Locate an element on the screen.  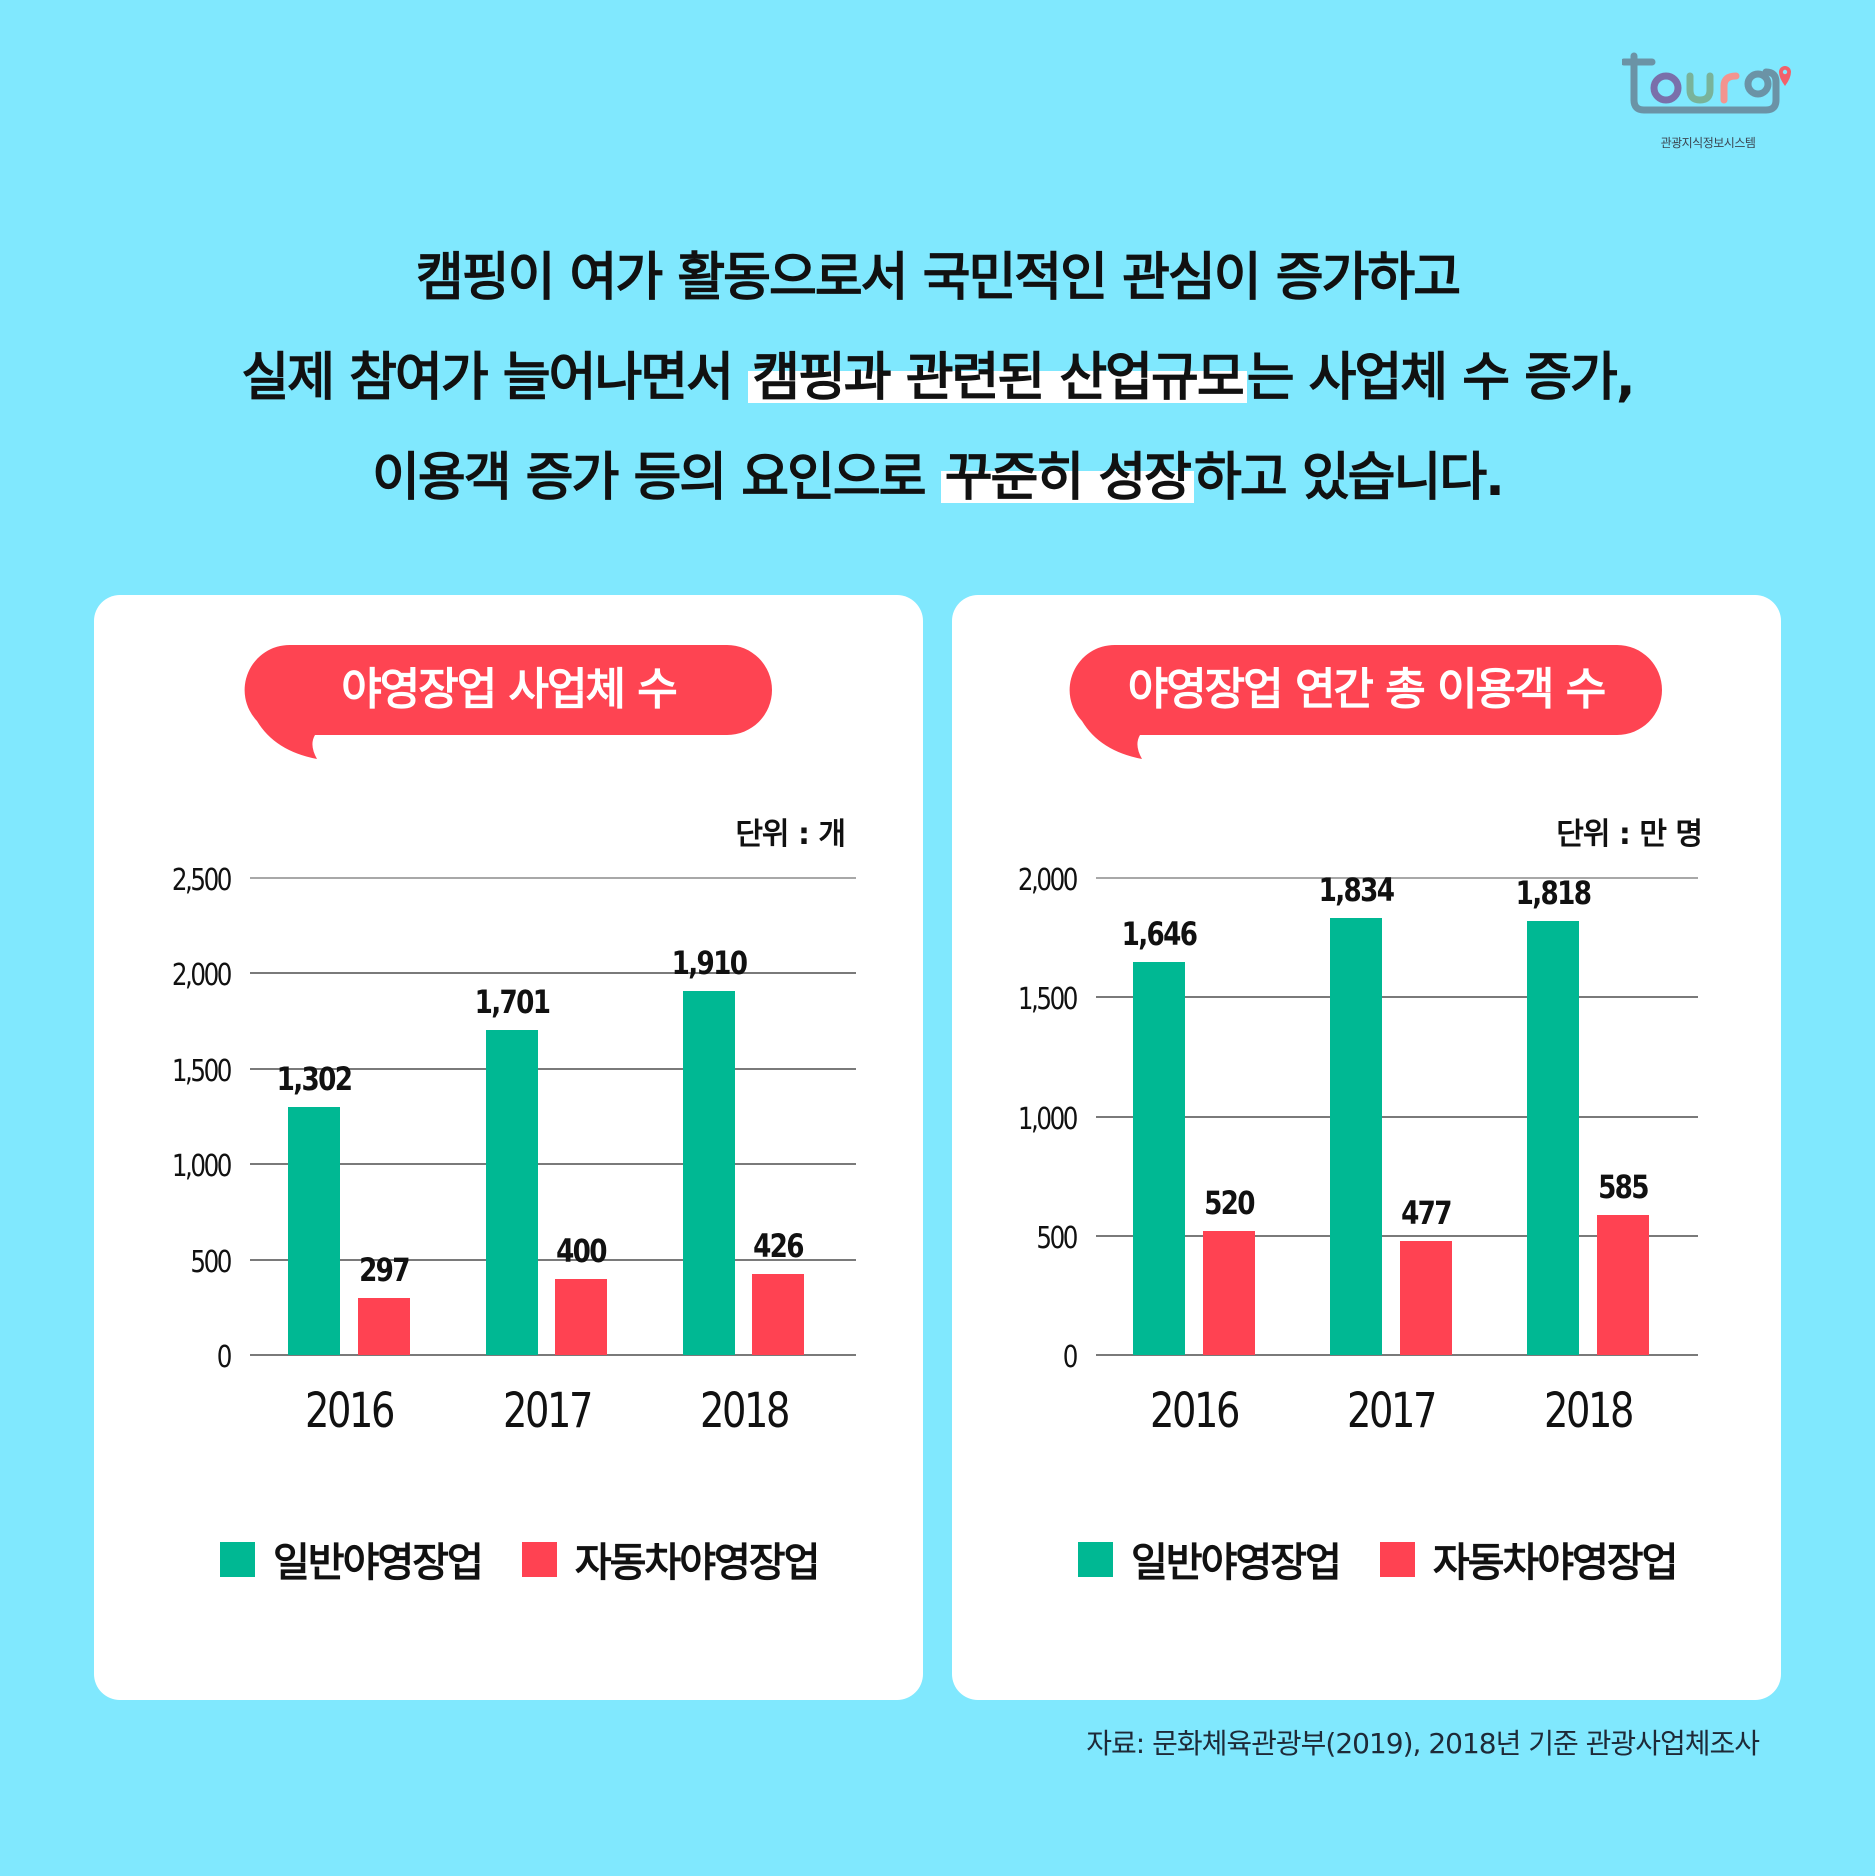
logo-subtitle: 관광지식정보시스템 is located at coordinates (1708, 143).